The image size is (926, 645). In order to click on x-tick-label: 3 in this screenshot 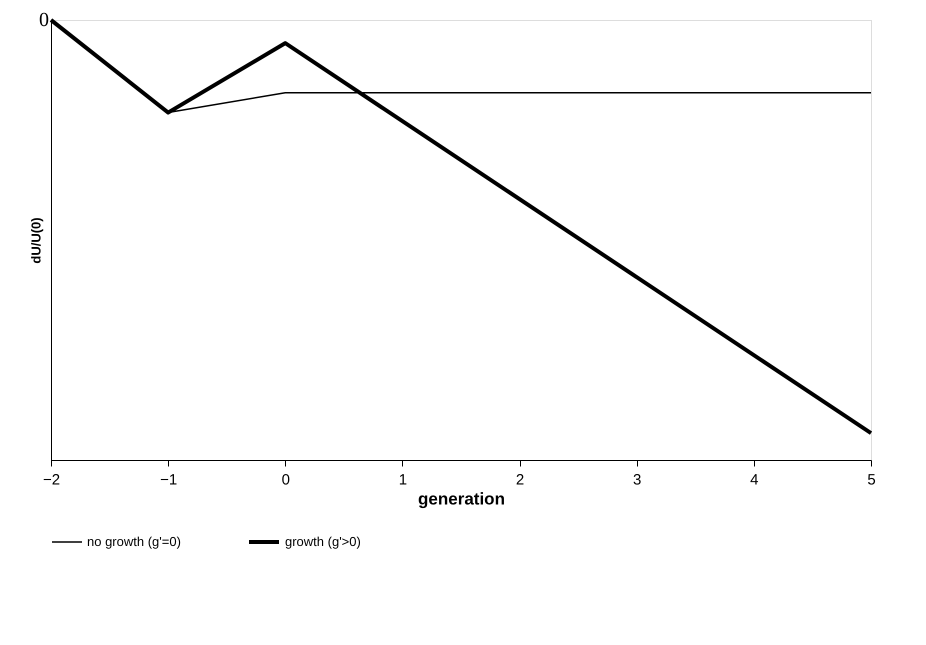, I will do `click(637, 480)`.